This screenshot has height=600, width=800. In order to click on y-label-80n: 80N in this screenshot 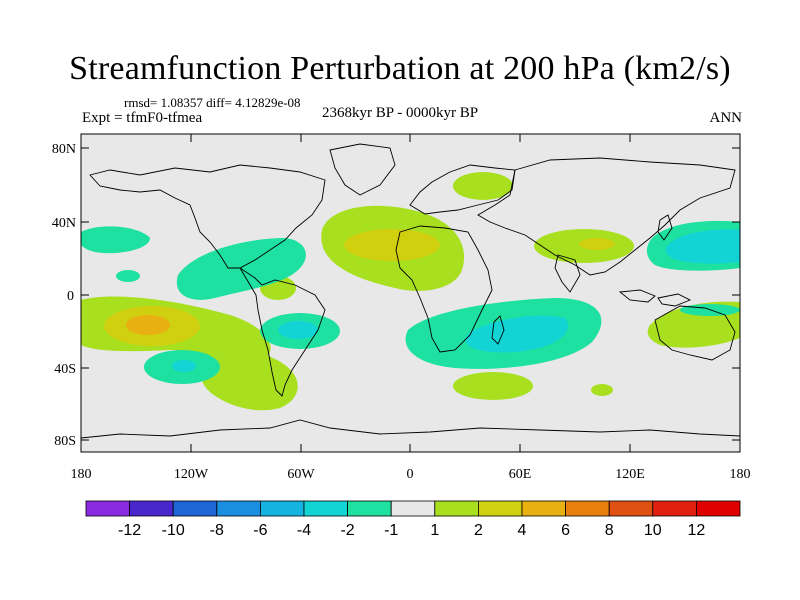, I will do `click(64, 149)`.